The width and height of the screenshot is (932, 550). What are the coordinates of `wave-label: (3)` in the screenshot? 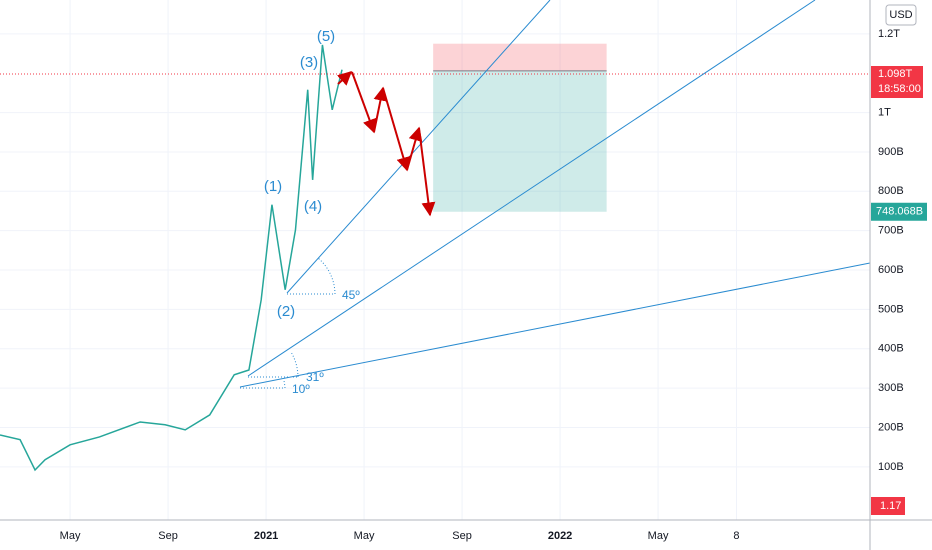 It's located at (309, 62).